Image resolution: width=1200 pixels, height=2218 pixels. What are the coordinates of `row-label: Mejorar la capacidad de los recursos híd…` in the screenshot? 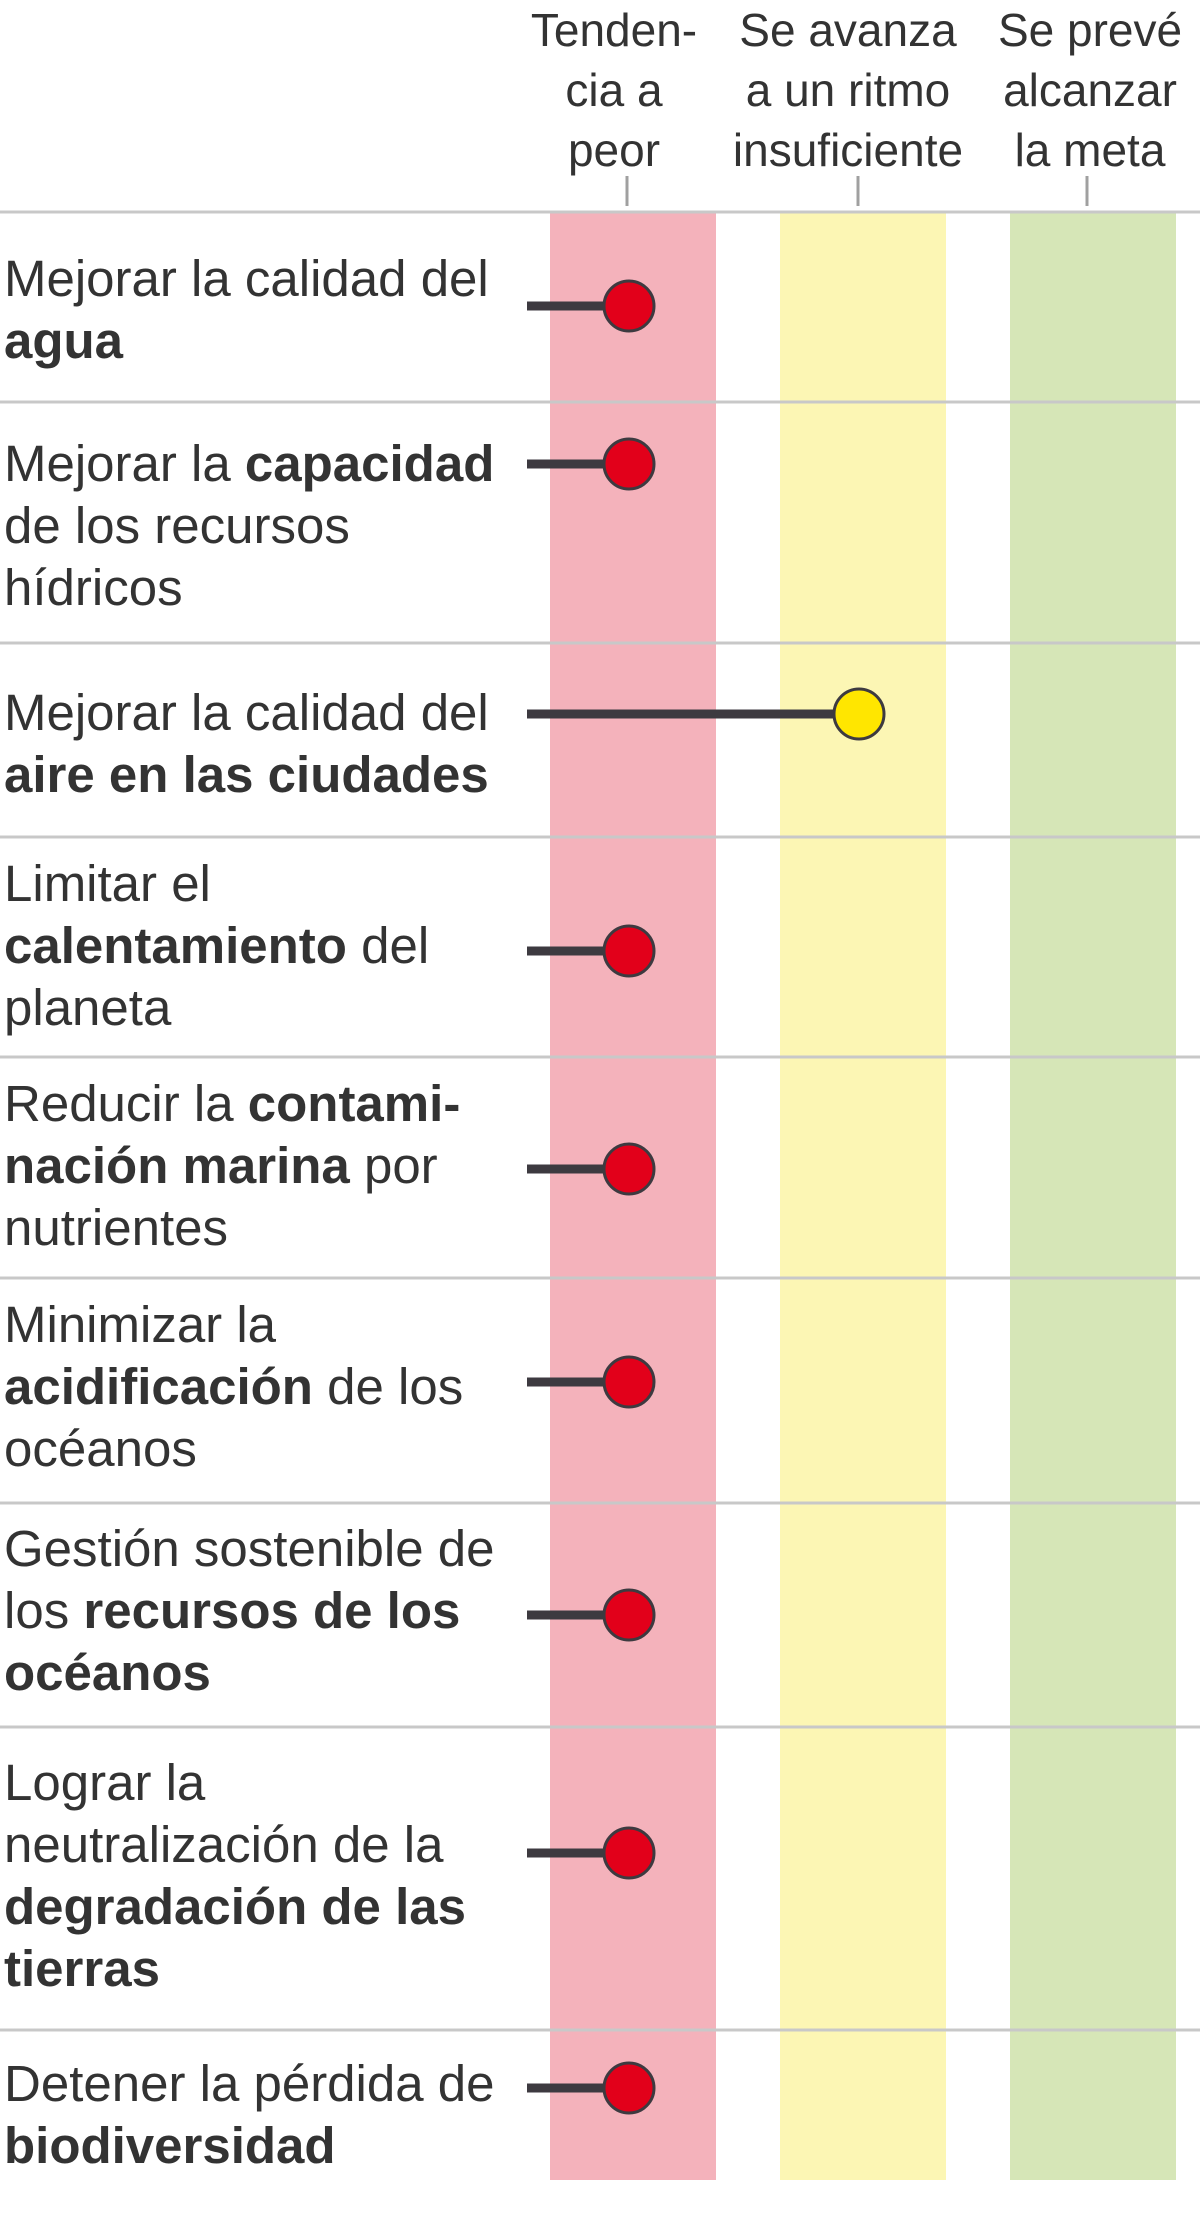 It's located at (264, 526).